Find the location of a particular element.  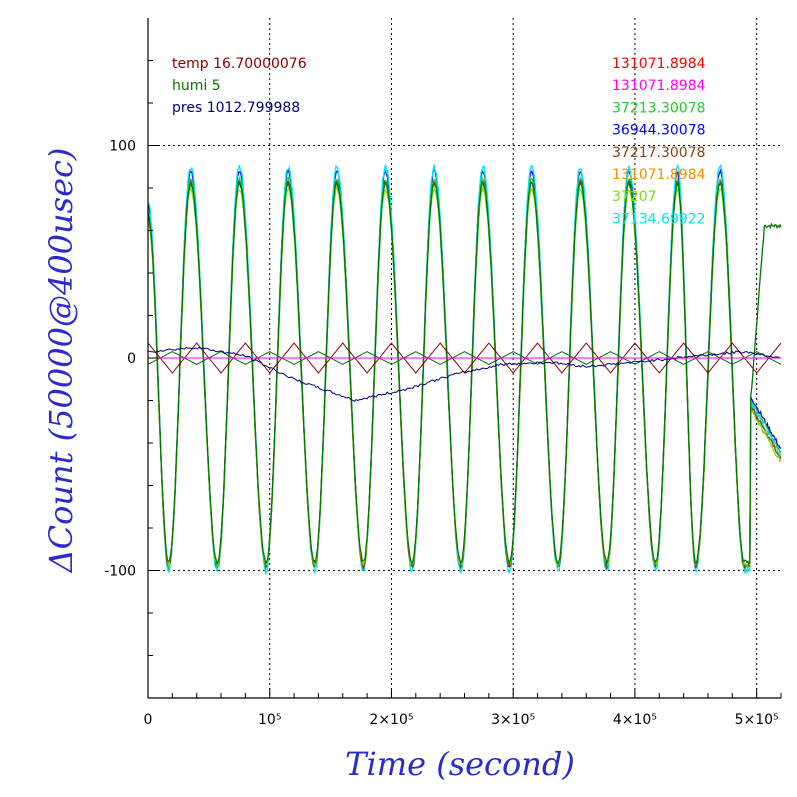

x-tick-label: 5×10⁵ is located at coordinates (757, 720).